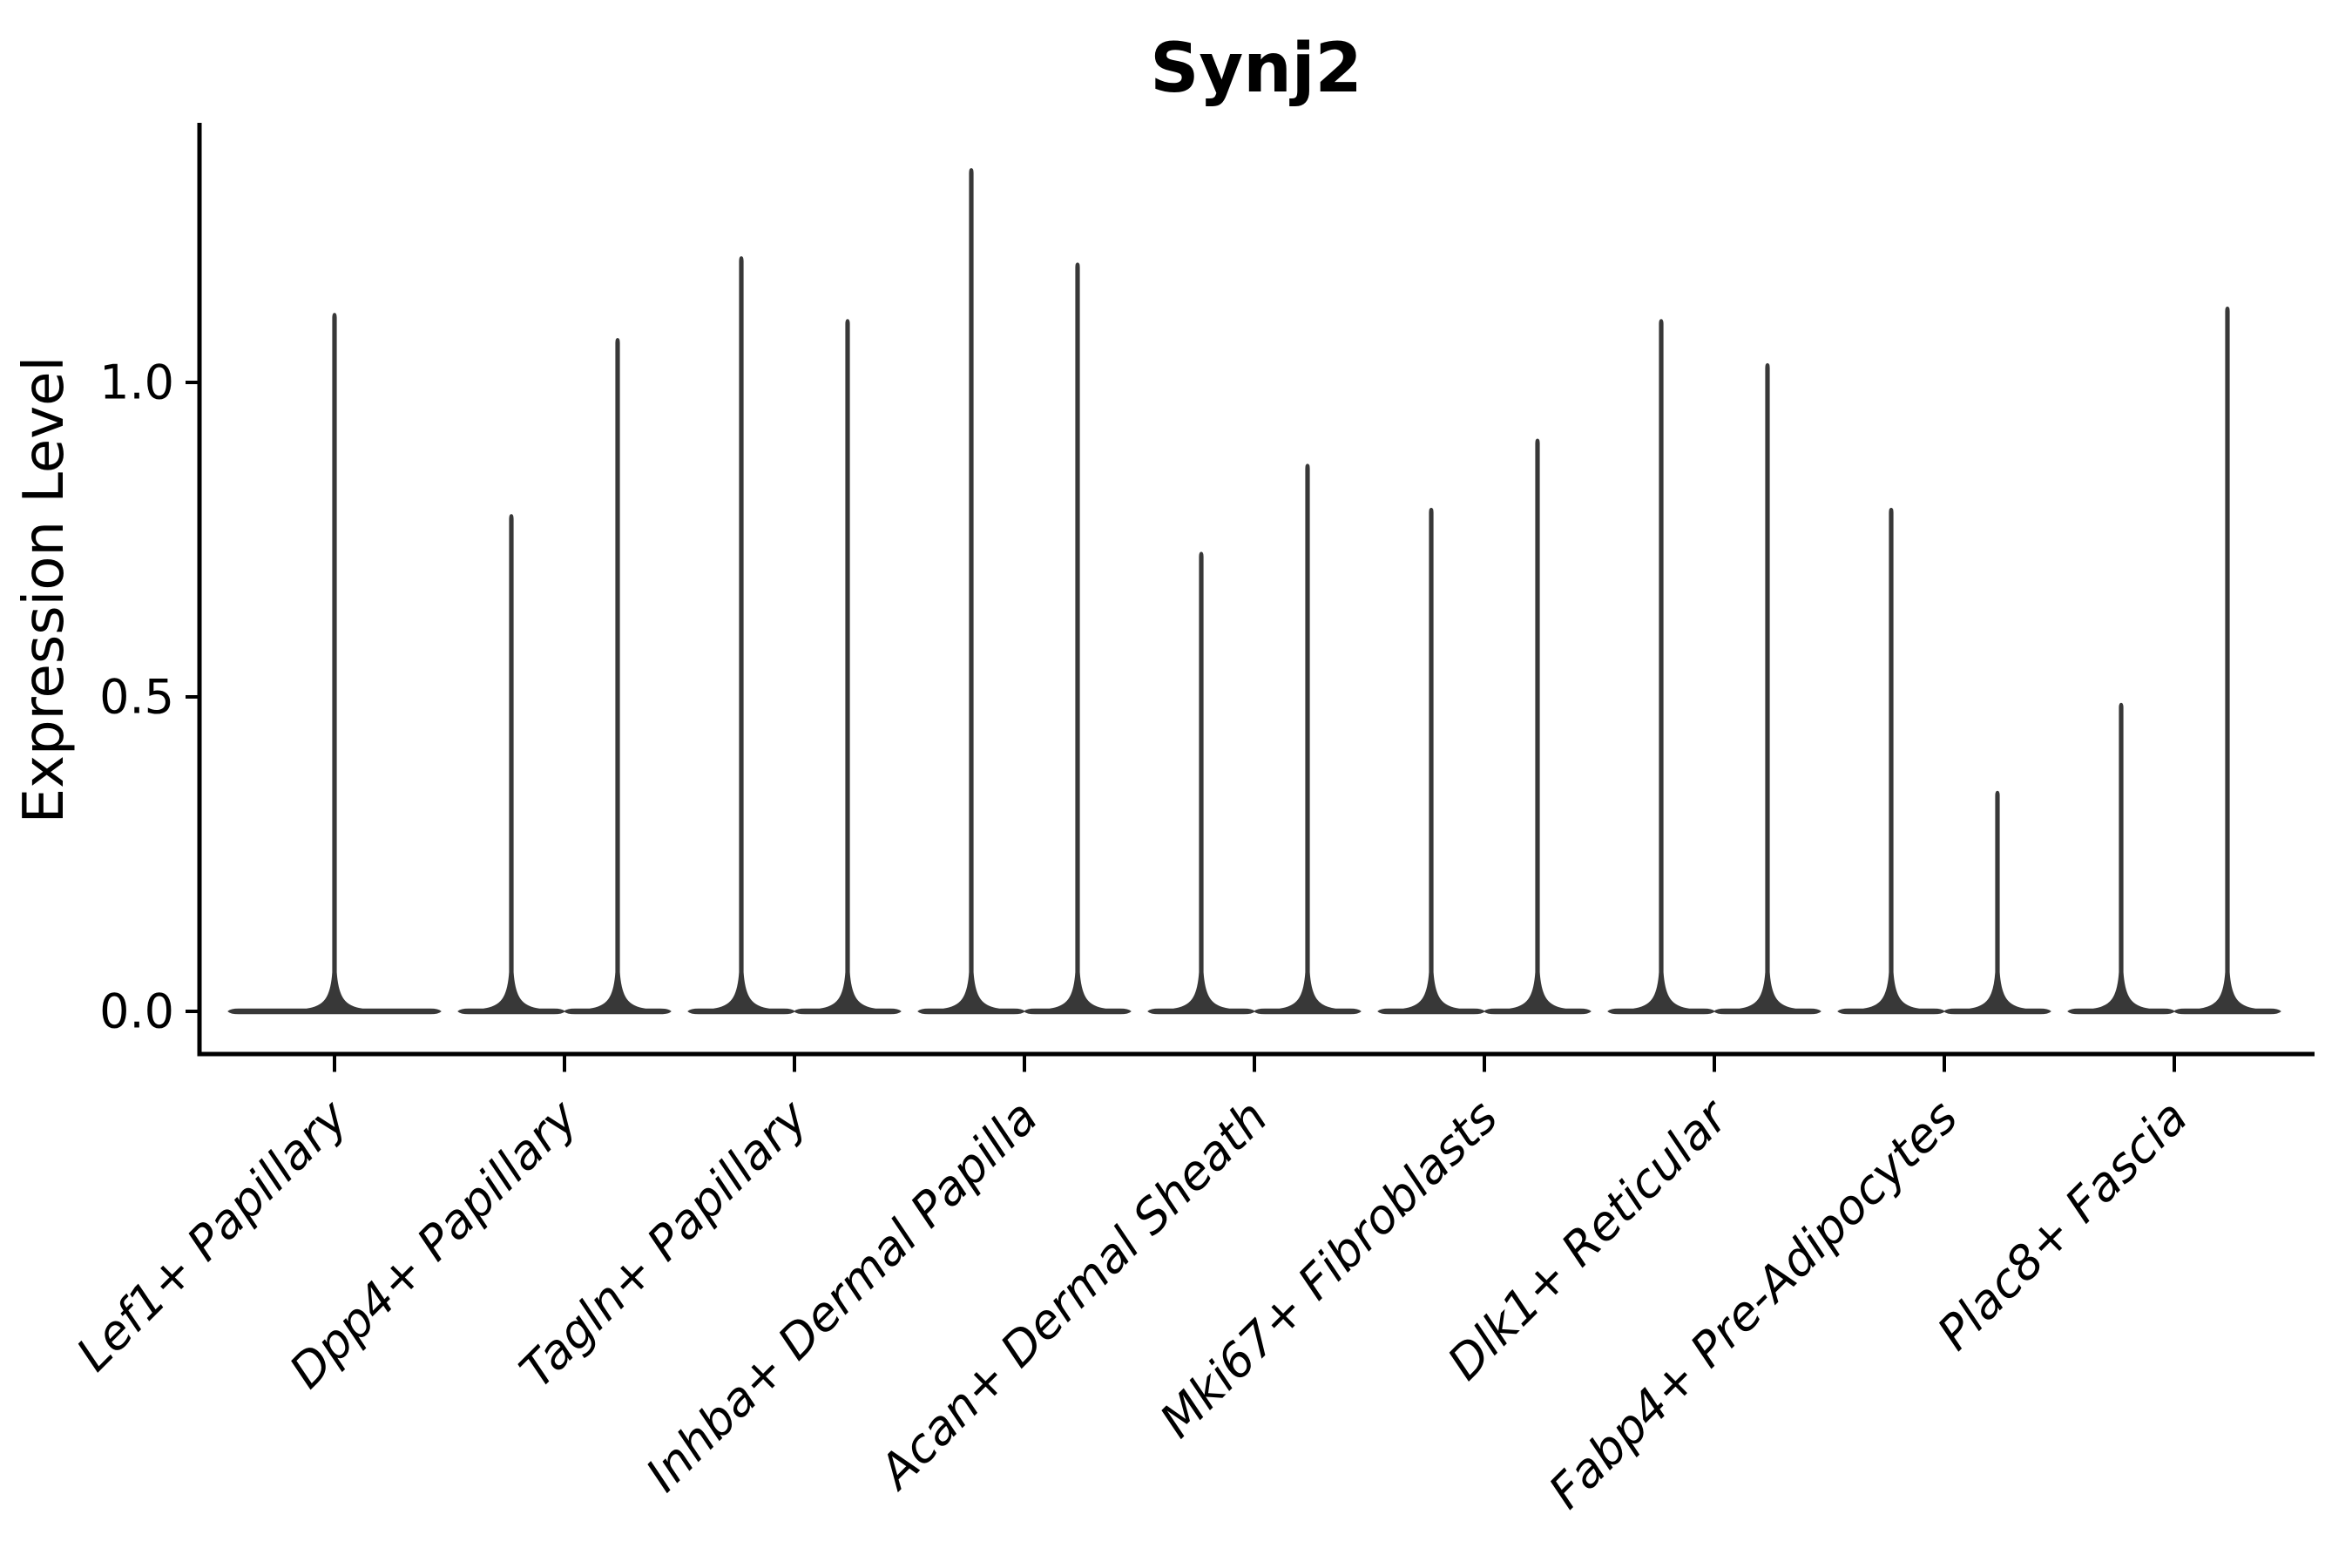  I want to click on x-tick-label: Plac8+ Fascia, so click(2063, 1225).